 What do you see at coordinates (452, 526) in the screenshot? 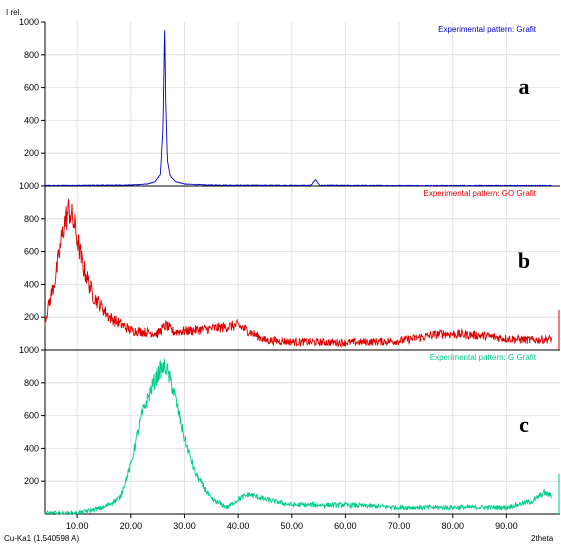
I see `x-tick-label: 80.00` at bounding box center [452, 526].